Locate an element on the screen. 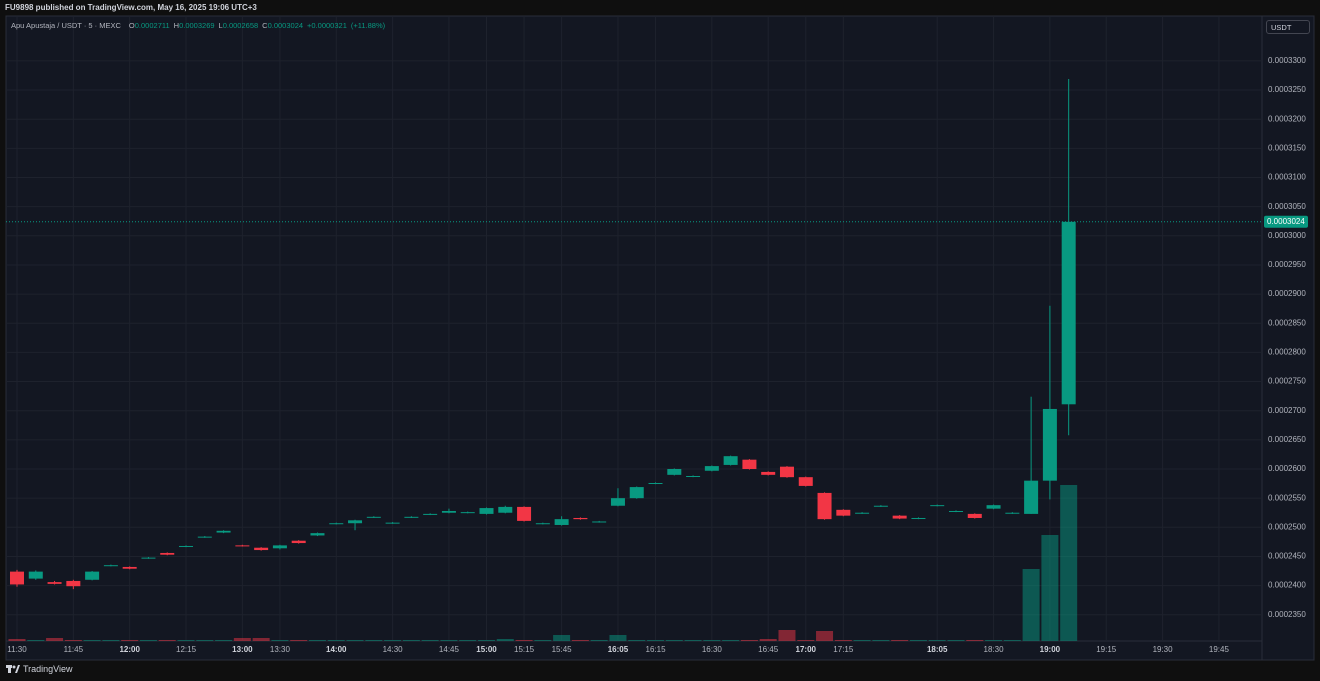  x-tick-label: 11:45 is located at coordinates (74, 649).